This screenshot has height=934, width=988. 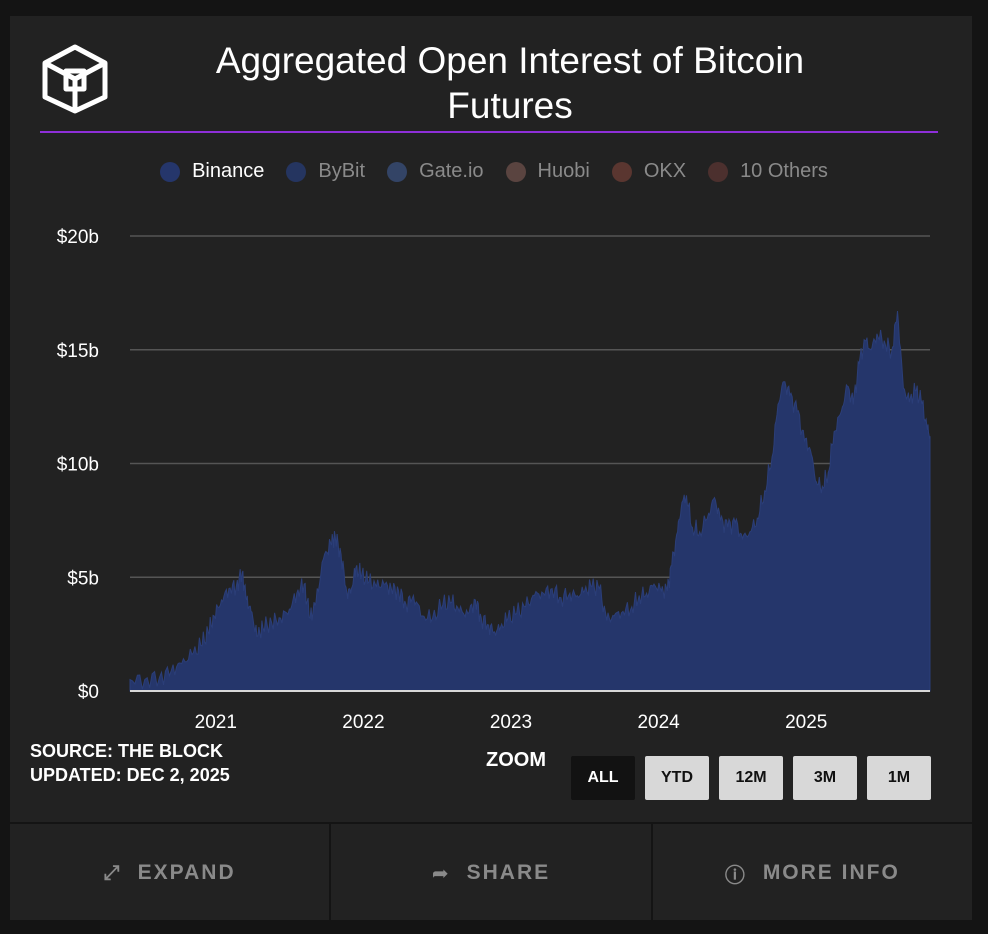 What do you see at coordinates (511, 722) in the screenshot?
I see `x-tick-label: 2023` at bounding box center [511, 722].